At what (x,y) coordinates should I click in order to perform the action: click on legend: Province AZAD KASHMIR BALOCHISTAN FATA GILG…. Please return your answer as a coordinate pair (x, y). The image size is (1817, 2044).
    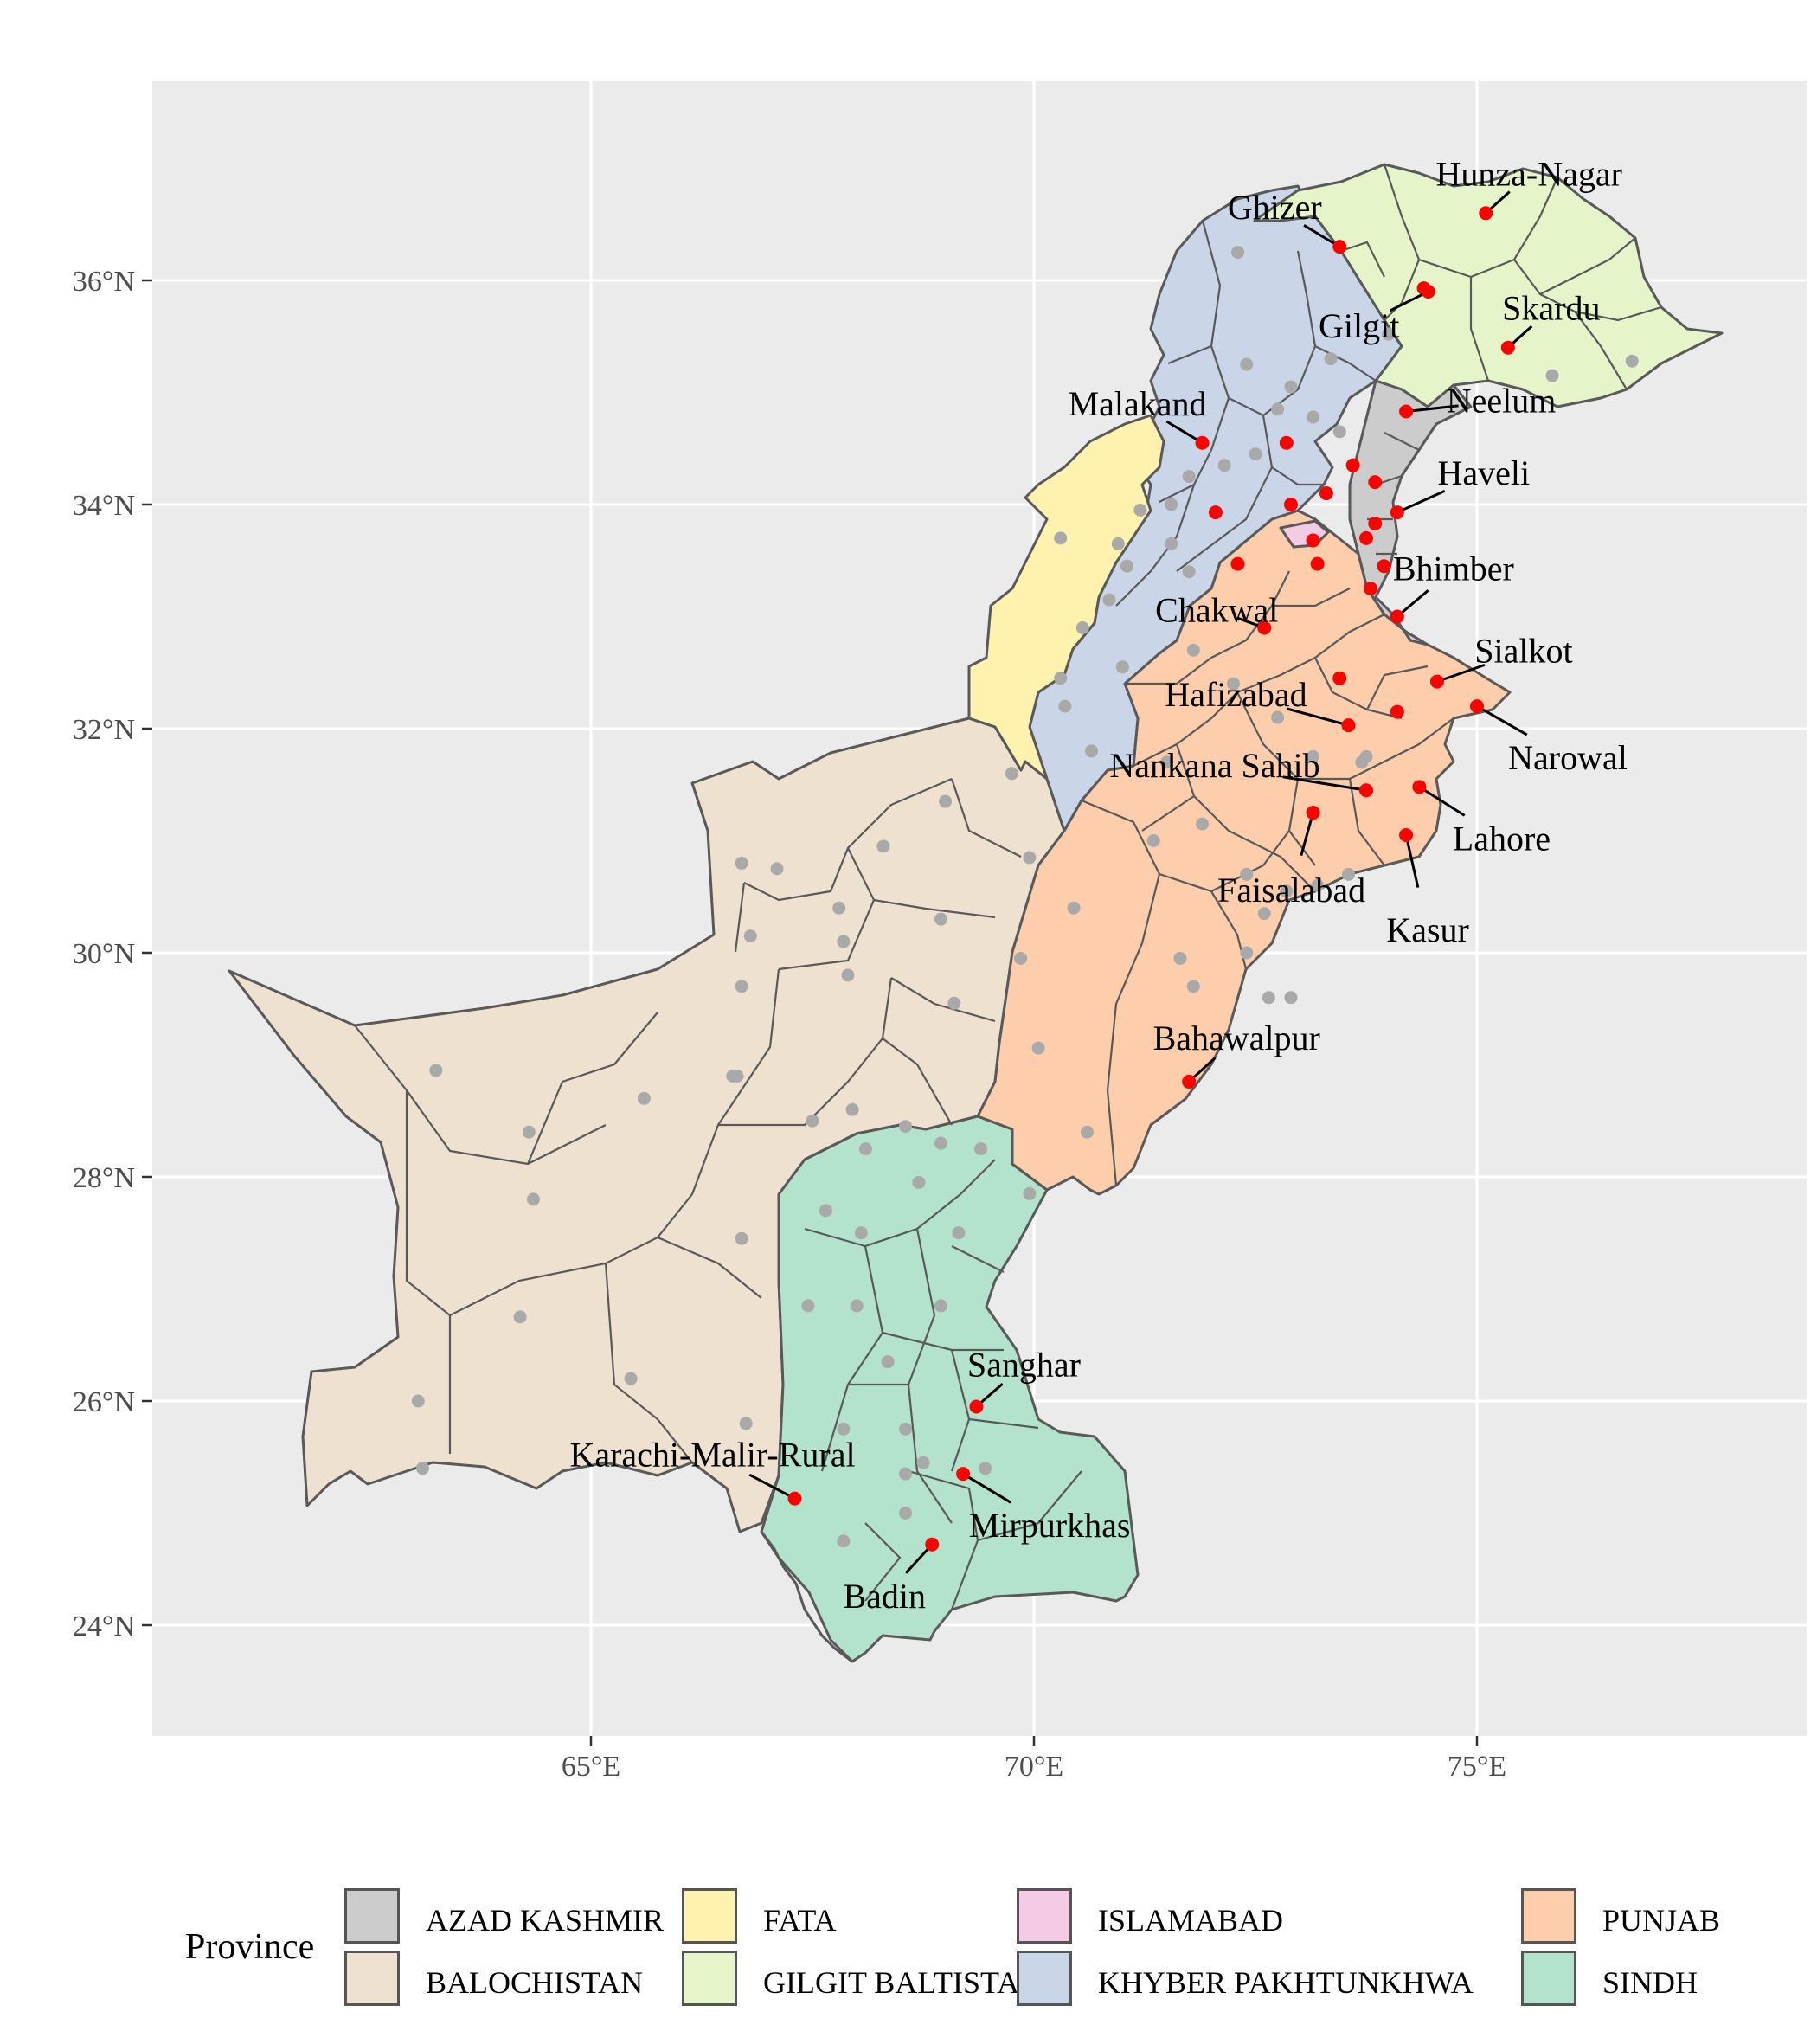
    Looking at the image, I should click on (995, 1946).